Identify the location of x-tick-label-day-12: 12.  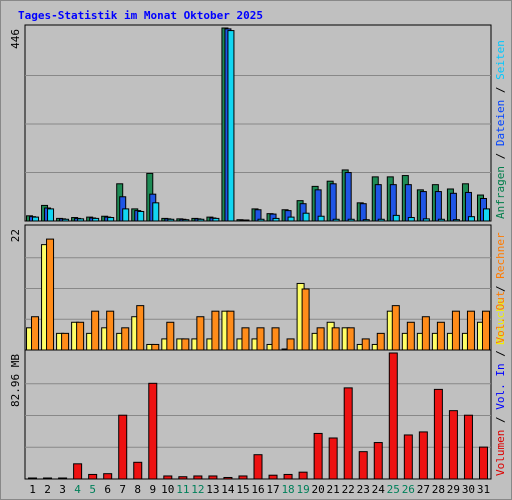
(197, 489).